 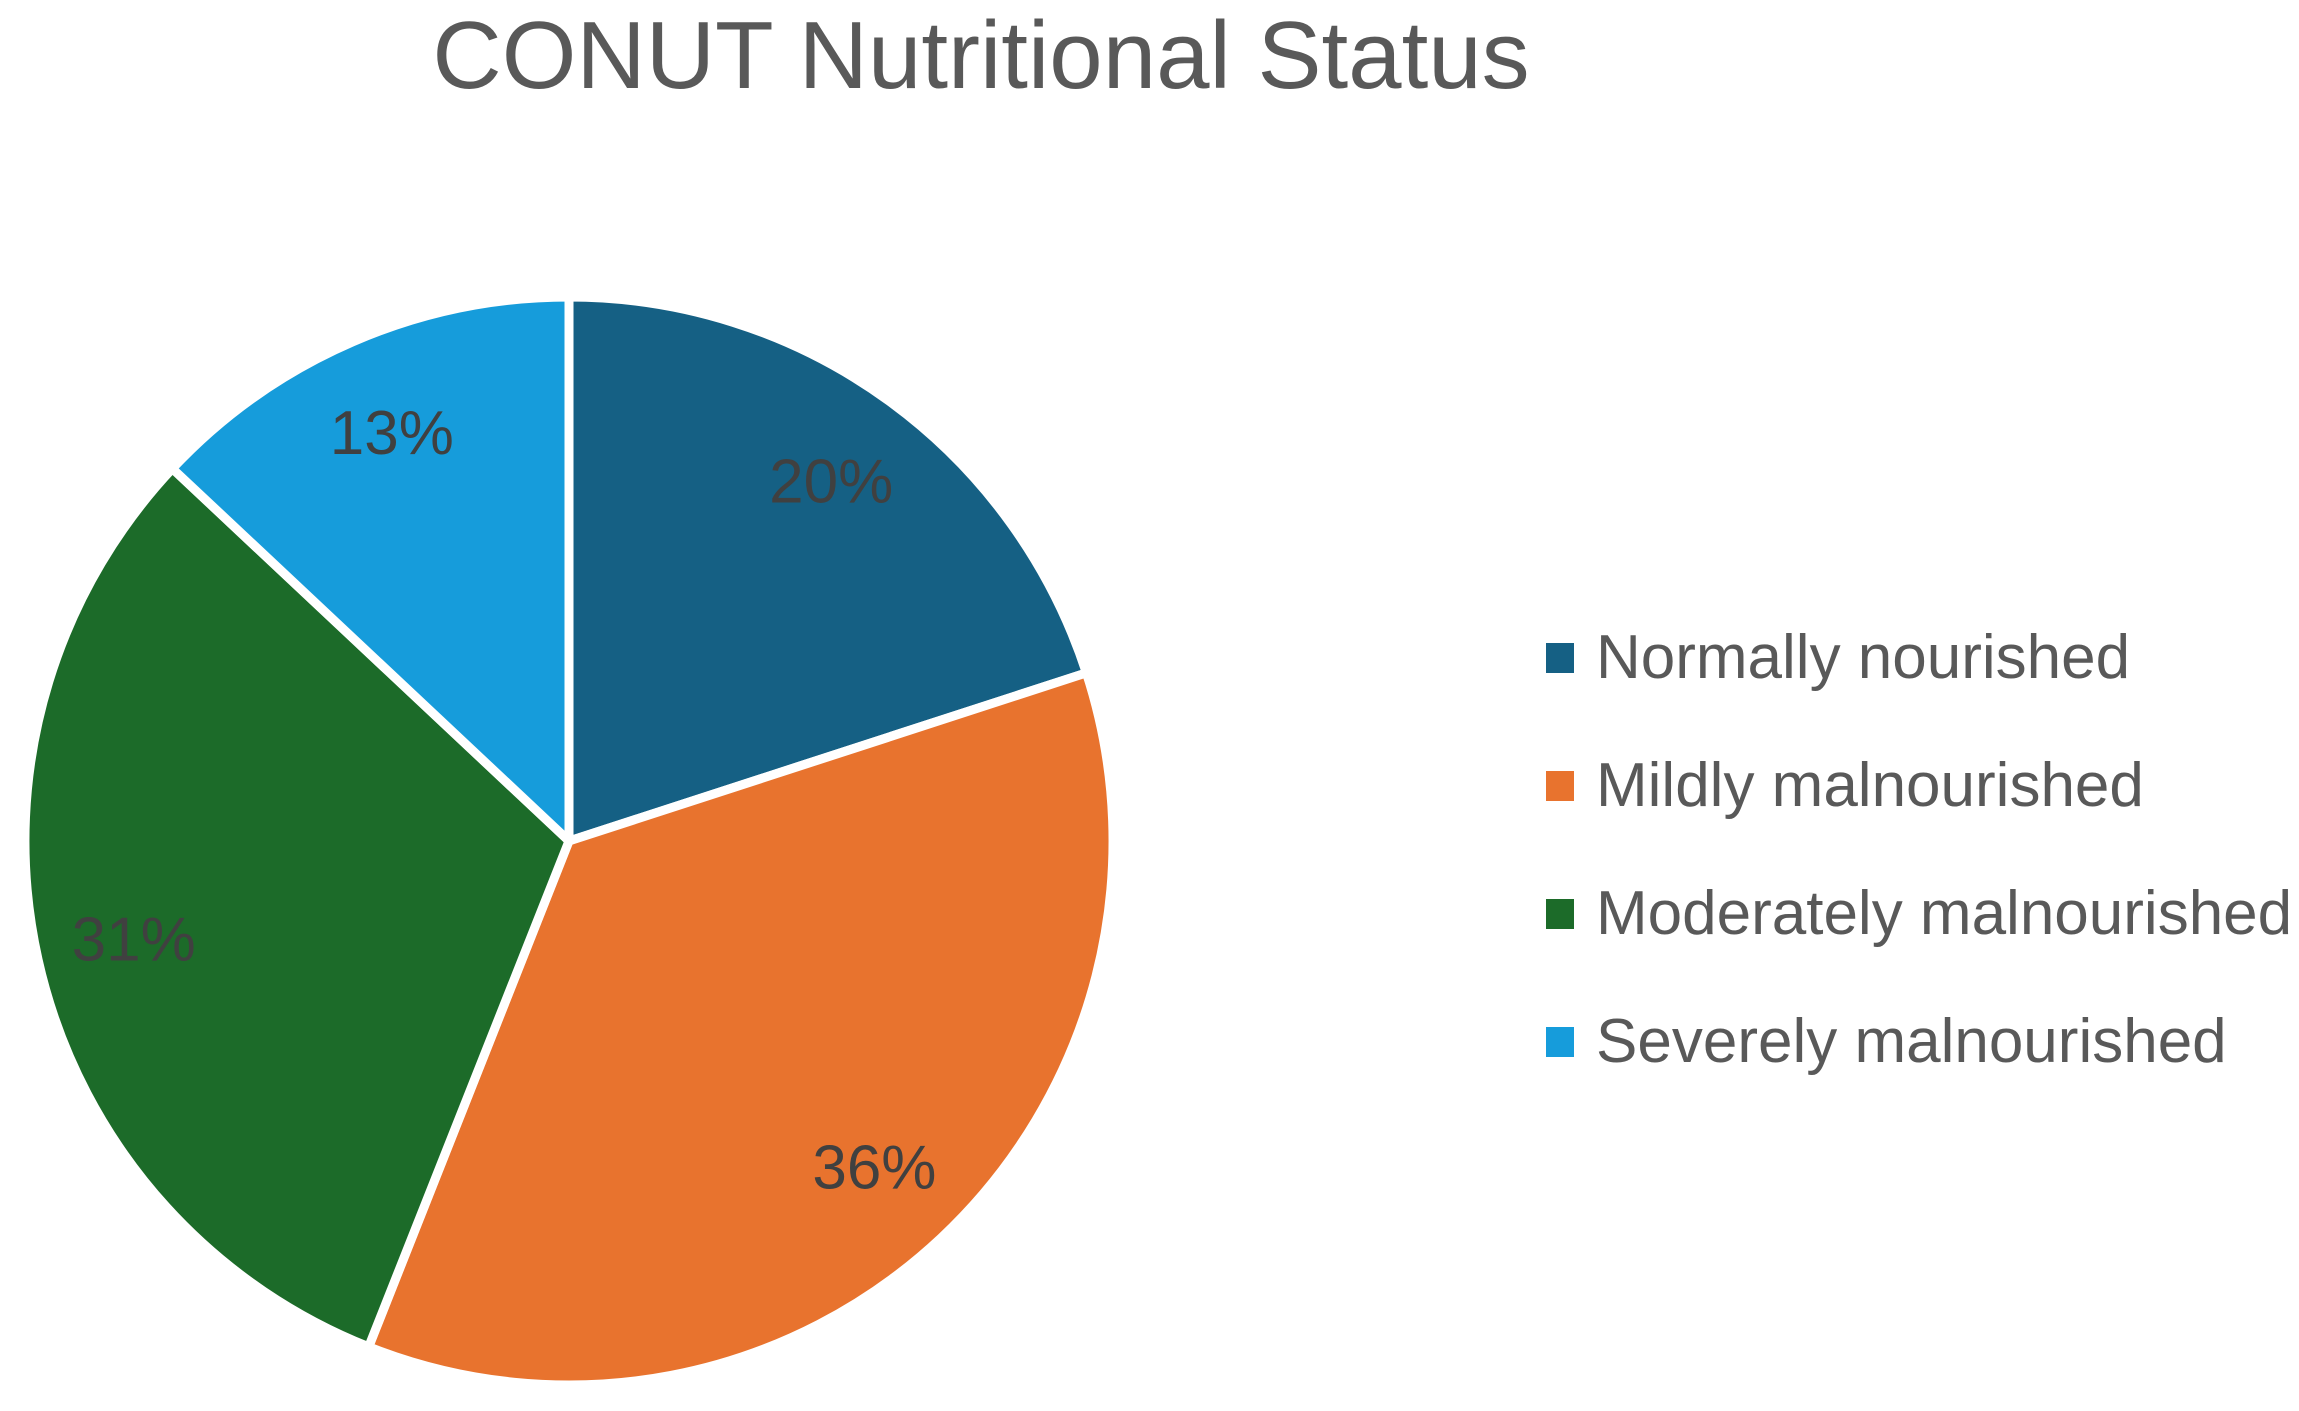 What do you see at coordinates (392, 433) in the screenshot?
I see `data-label-severely-malnourished: 13%` at bounding box center [392, 433].